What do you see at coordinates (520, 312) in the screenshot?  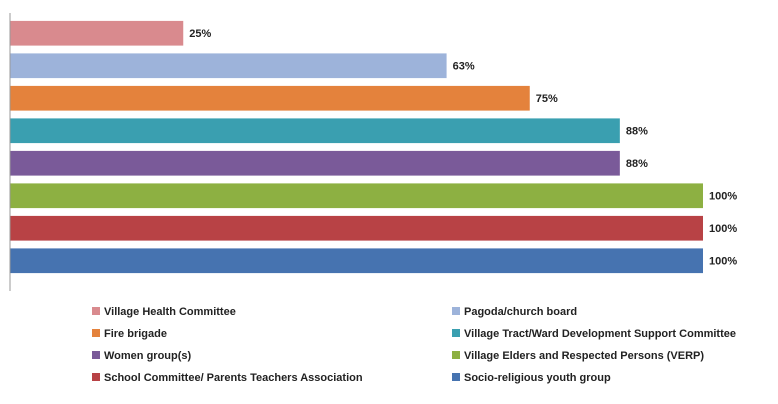 I see `legend-label: Pagoda/church board` at bounding box center [520, 312].